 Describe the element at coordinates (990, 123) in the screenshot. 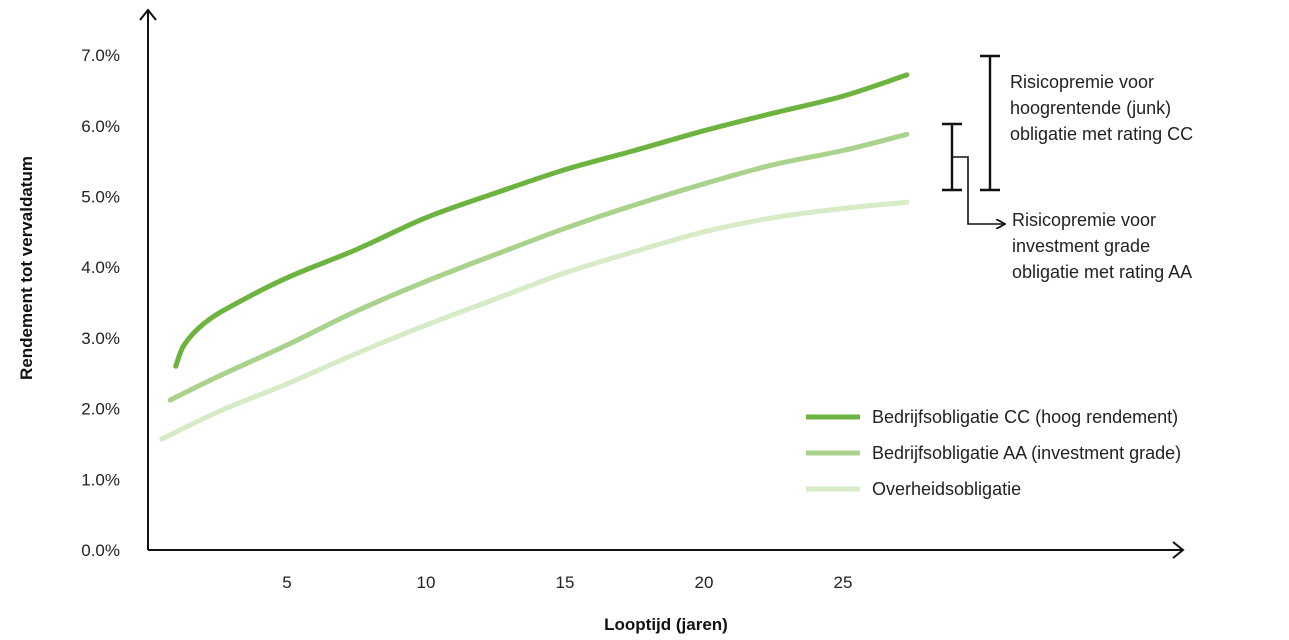

I see `cc-premium-bracket` at that location.